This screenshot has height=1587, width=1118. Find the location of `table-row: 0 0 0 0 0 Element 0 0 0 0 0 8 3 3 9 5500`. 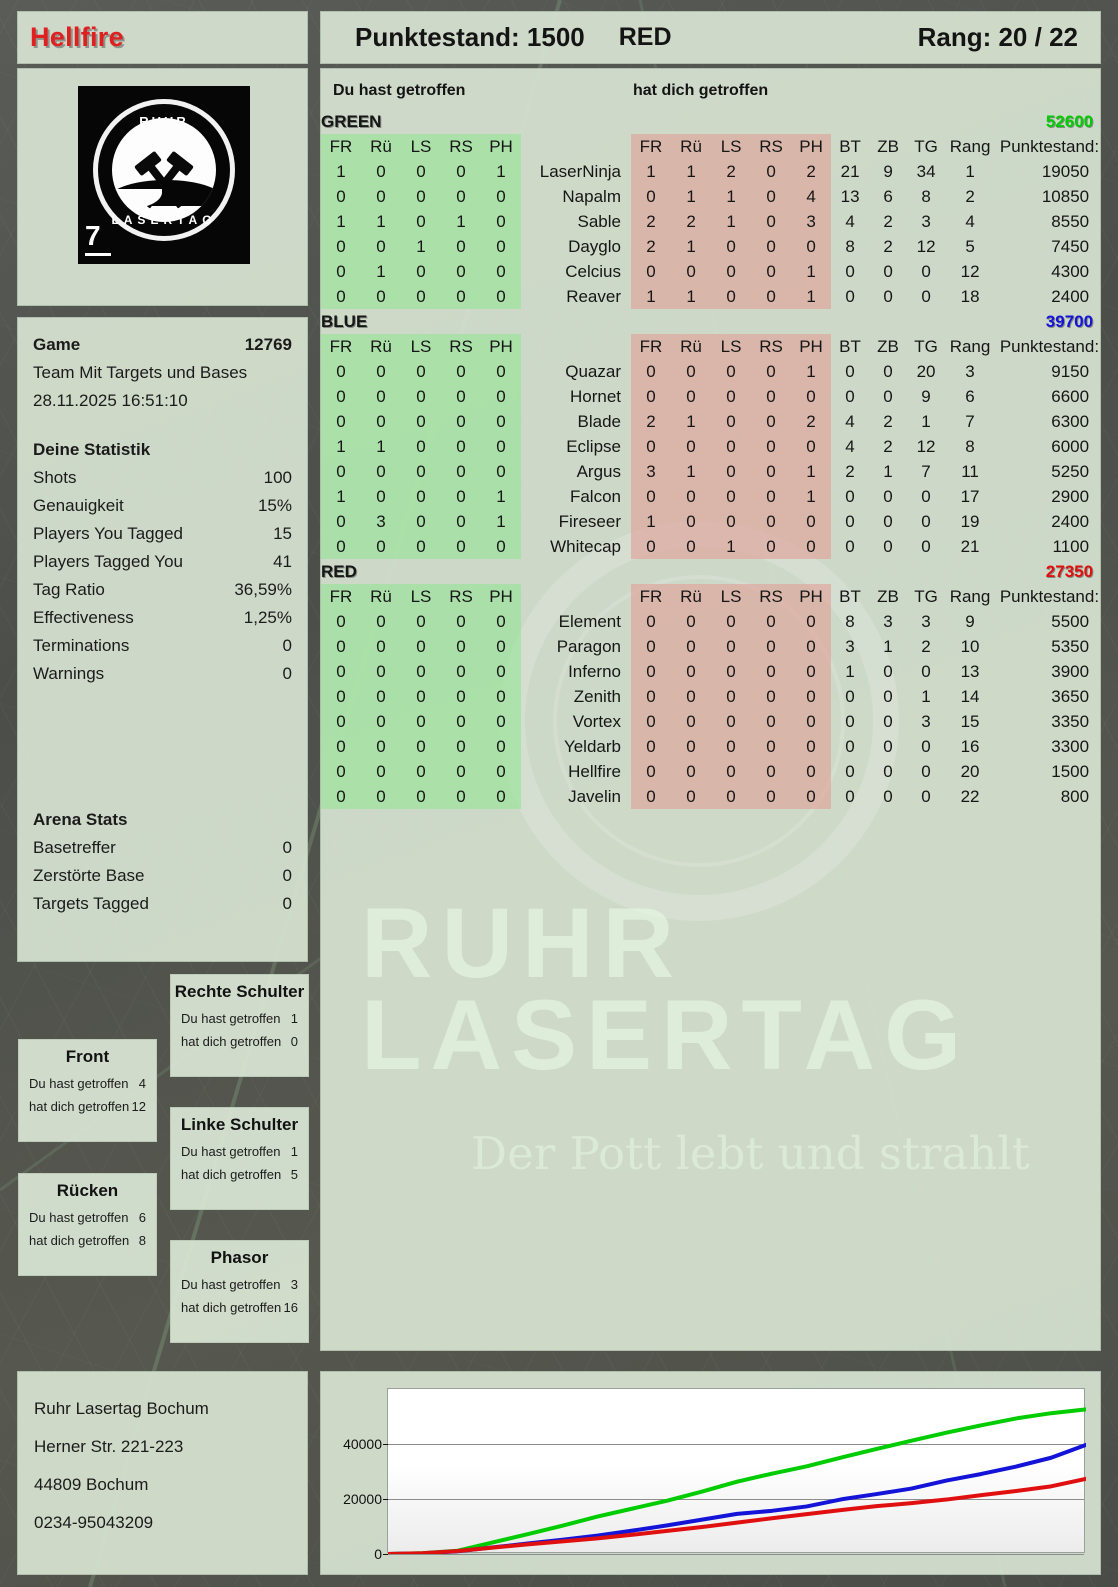

table-row: 0 0 0 0 0 Element 0 0 0 0 0 8 3 3 9 5500 is located at coordinates (714, 621).